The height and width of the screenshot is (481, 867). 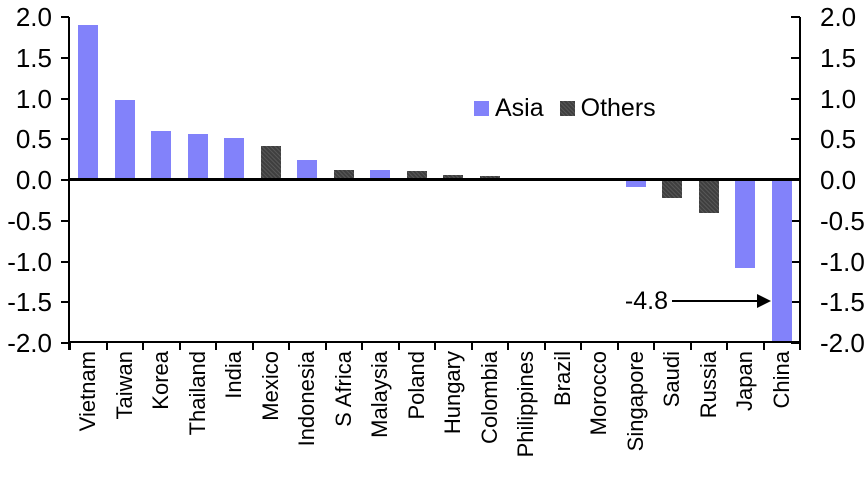 I want to click on legend: Asia Others, so click(x=565, y=108).